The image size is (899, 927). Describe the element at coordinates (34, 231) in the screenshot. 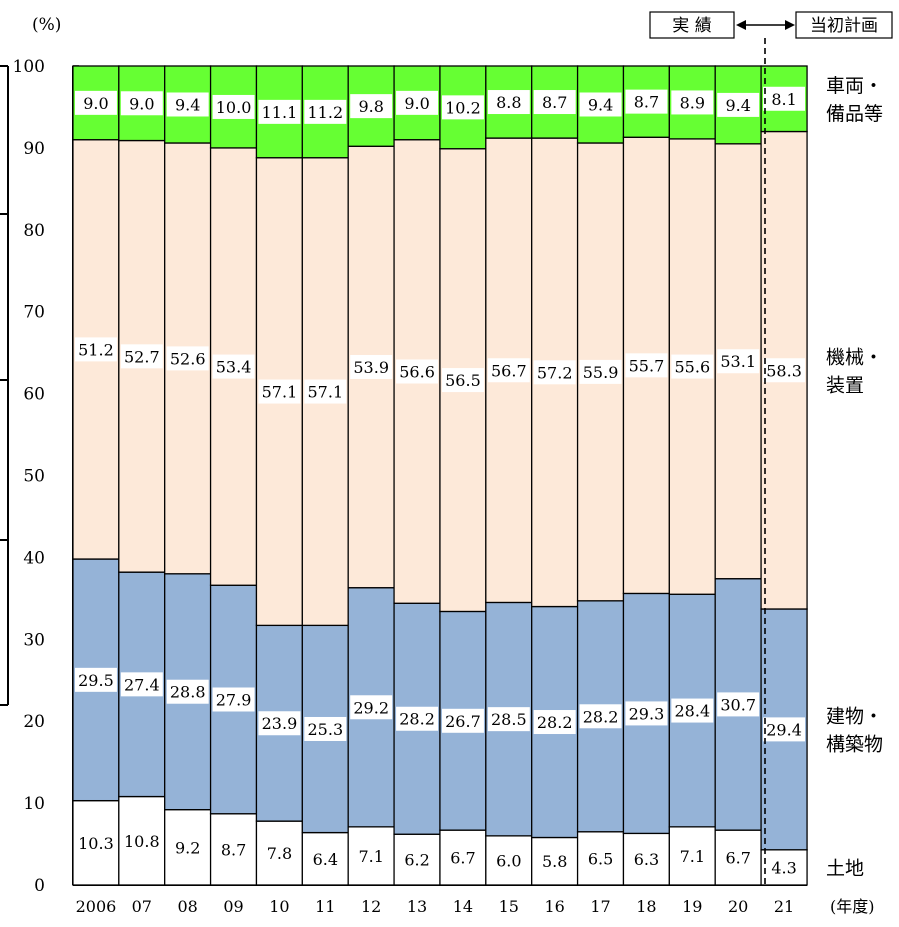

I see `y-tick-label: 80` at that location.